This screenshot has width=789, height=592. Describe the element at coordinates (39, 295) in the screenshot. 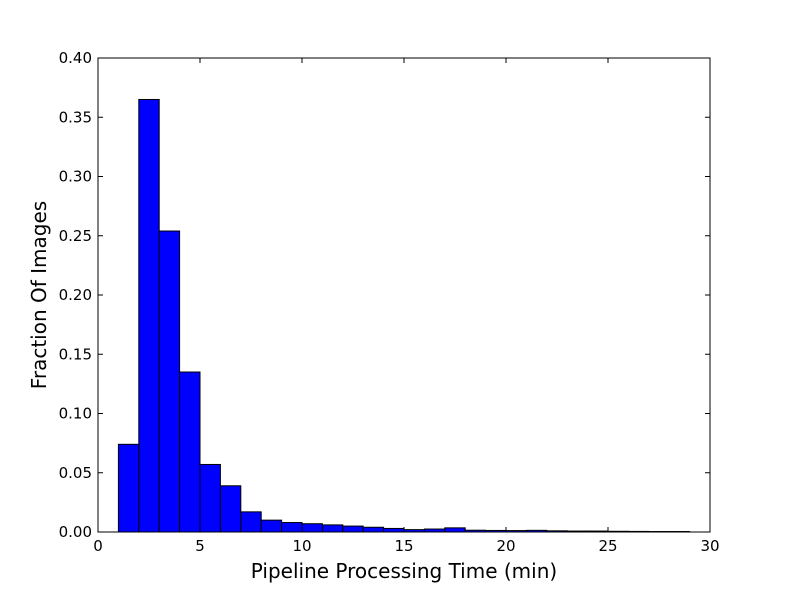

I see `y-axis-label: Fraction Of Images` at that location.